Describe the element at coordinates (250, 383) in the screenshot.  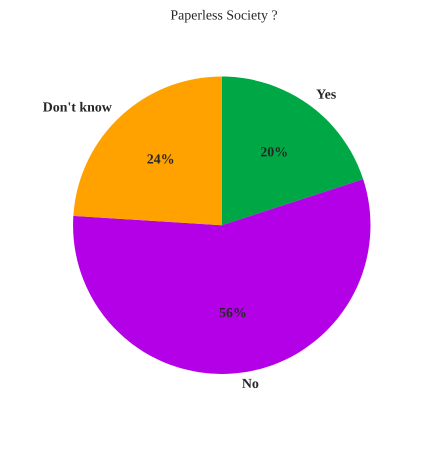
I see `slice-label: No` at that location.